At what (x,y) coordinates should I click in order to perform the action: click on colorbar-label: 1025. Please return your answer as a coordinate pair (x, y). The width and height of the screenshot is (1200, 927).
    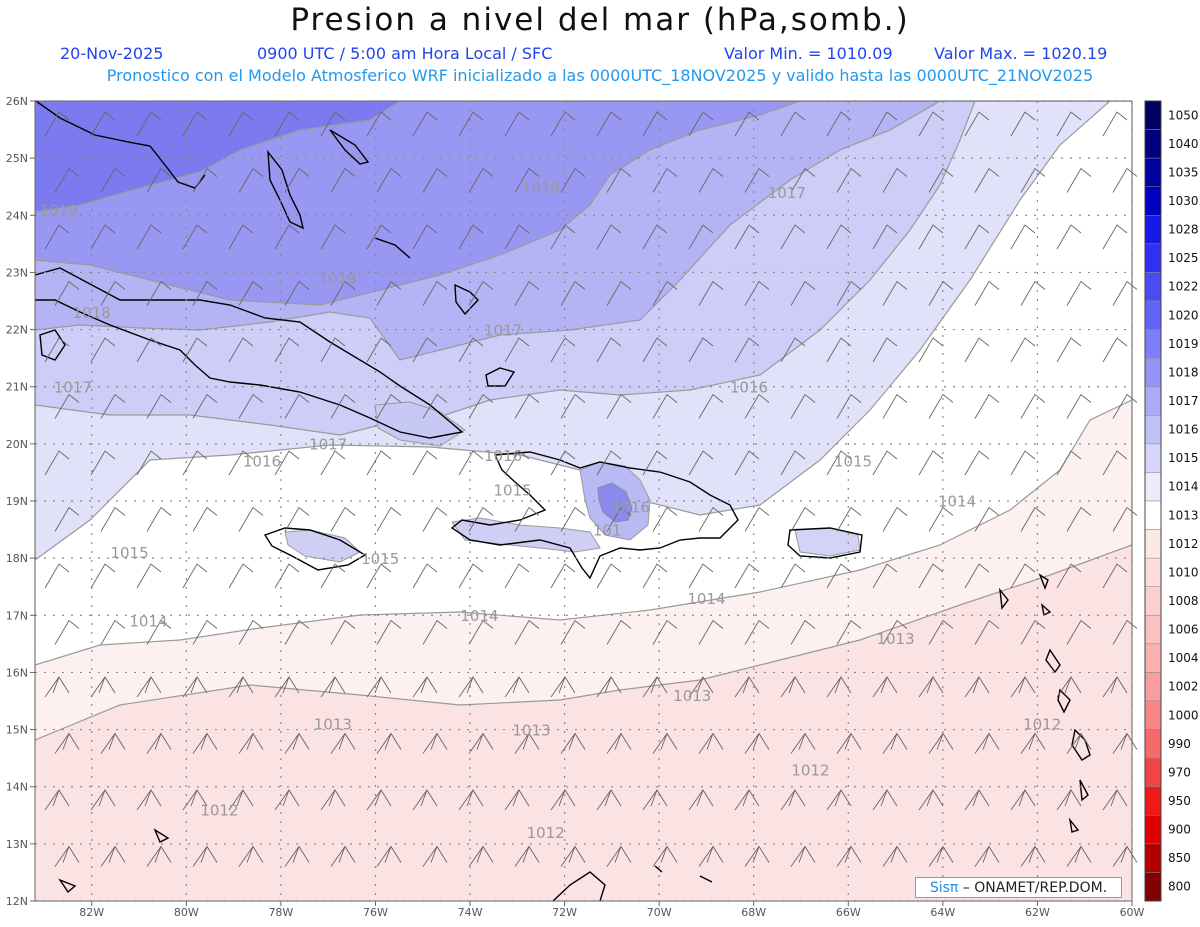
    Looking at the image, I should click on (1183, 258).